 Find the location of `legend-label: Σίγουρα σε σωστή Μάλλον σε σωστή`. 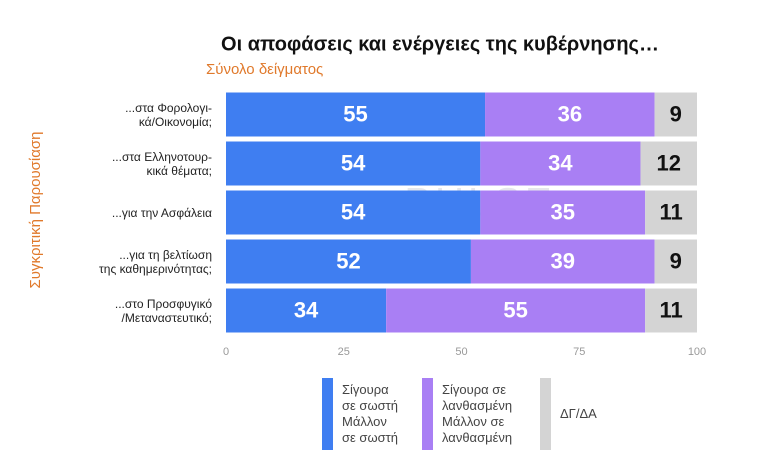

legend-label: Σίγουρα σε σωστή Μάλλον σε σωστή is located at coordinates (370, 413).